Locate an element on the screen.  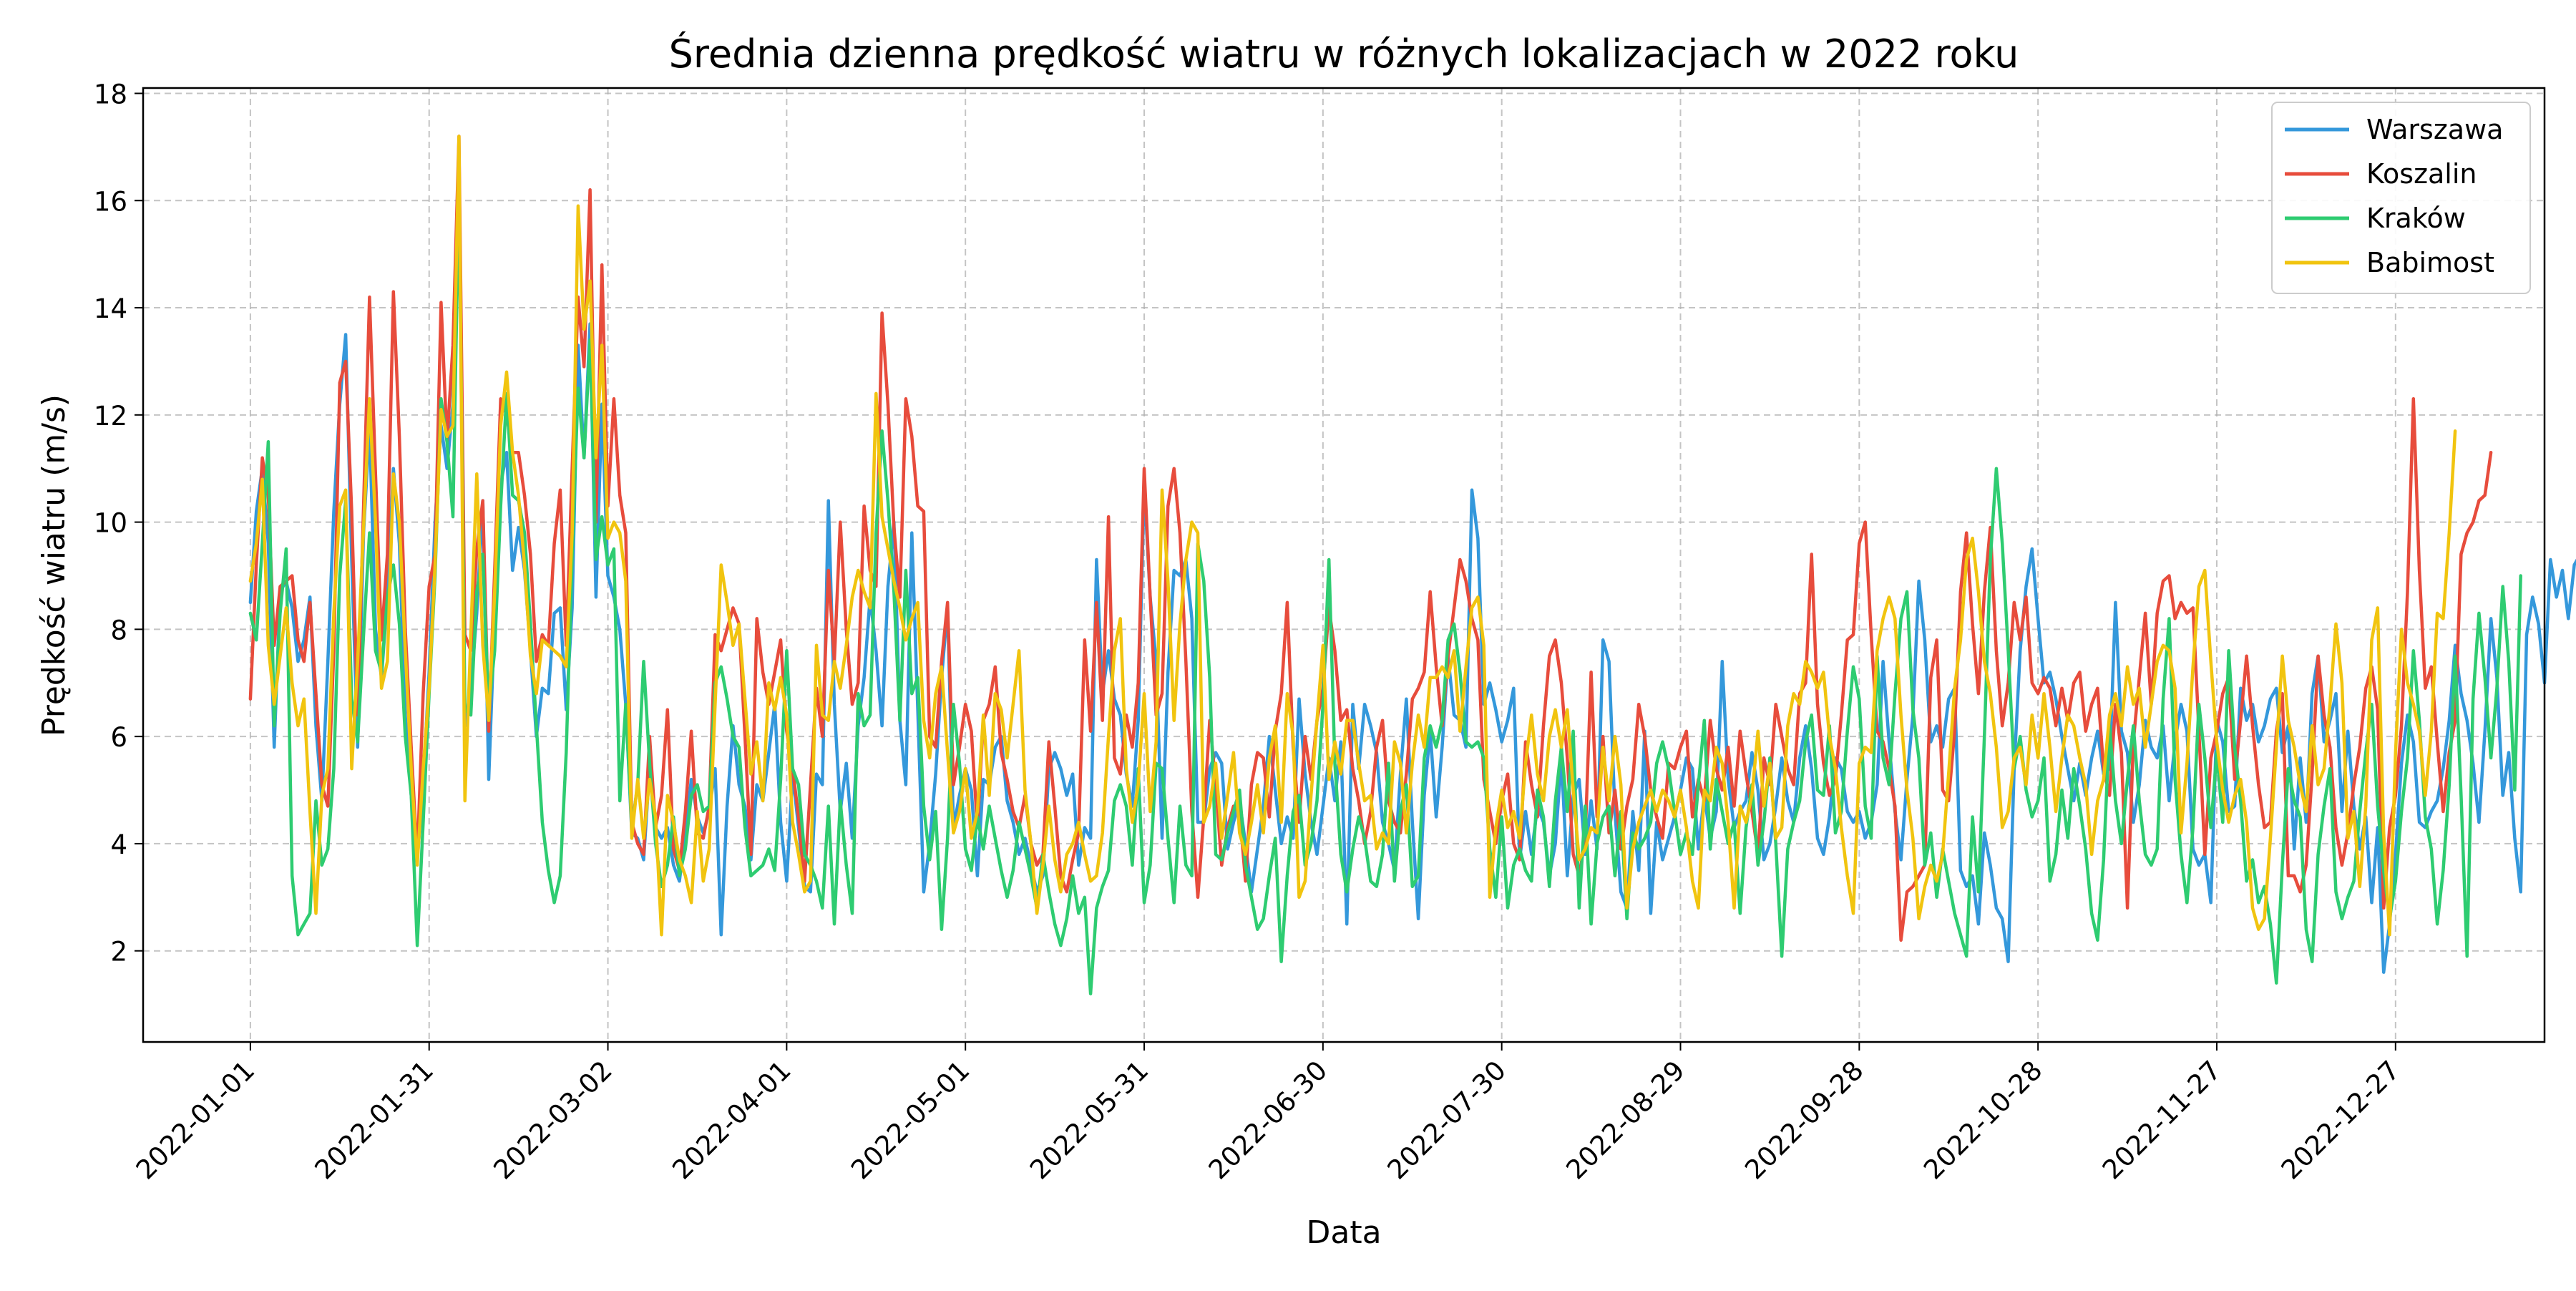
legend: Warszawa Koszalin Kraków Babimost is located at coordinates (2401, 198).